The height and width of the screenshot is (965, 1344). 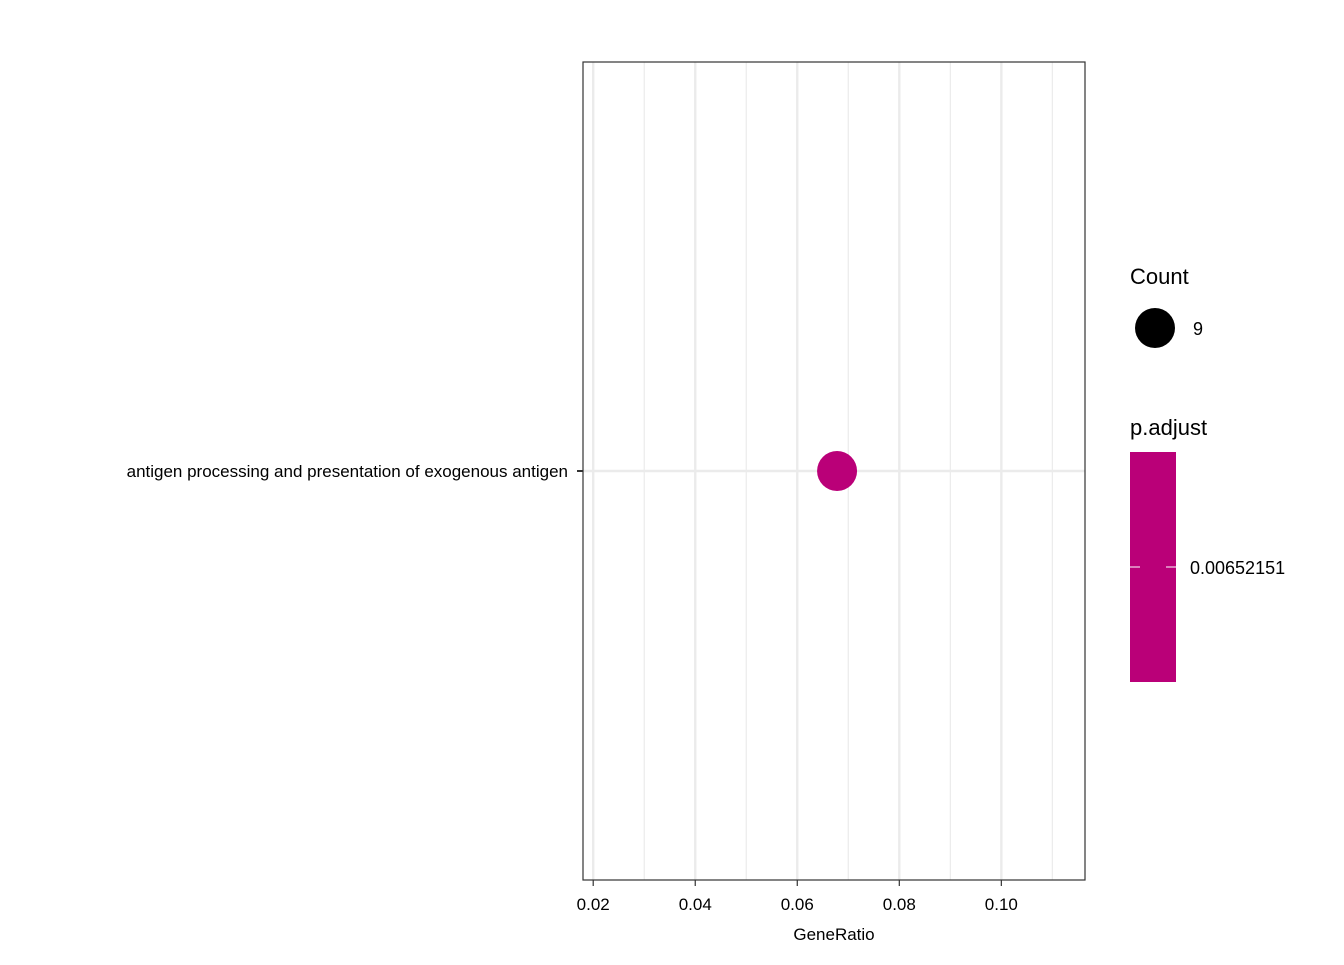 I want to click on points-layer, so click(x=837, y=471).